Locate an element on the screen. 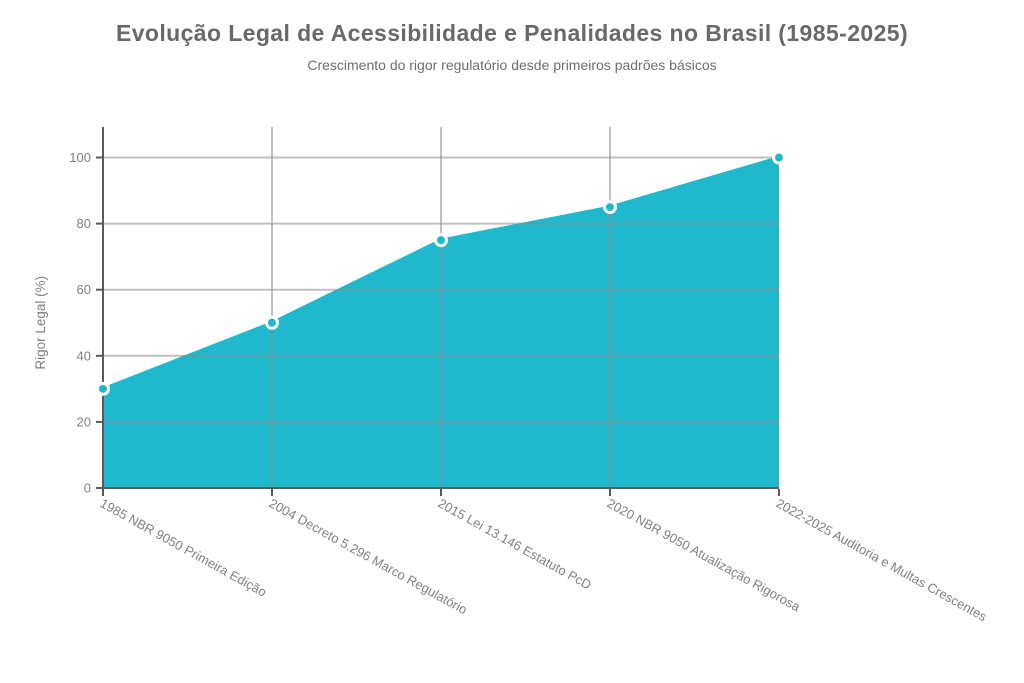 The width and height of the screenshot is (1024, 683). x-tick-label: 2022-2025 Auditoria e Multas Crescentes is located at coordinates (882, 560).